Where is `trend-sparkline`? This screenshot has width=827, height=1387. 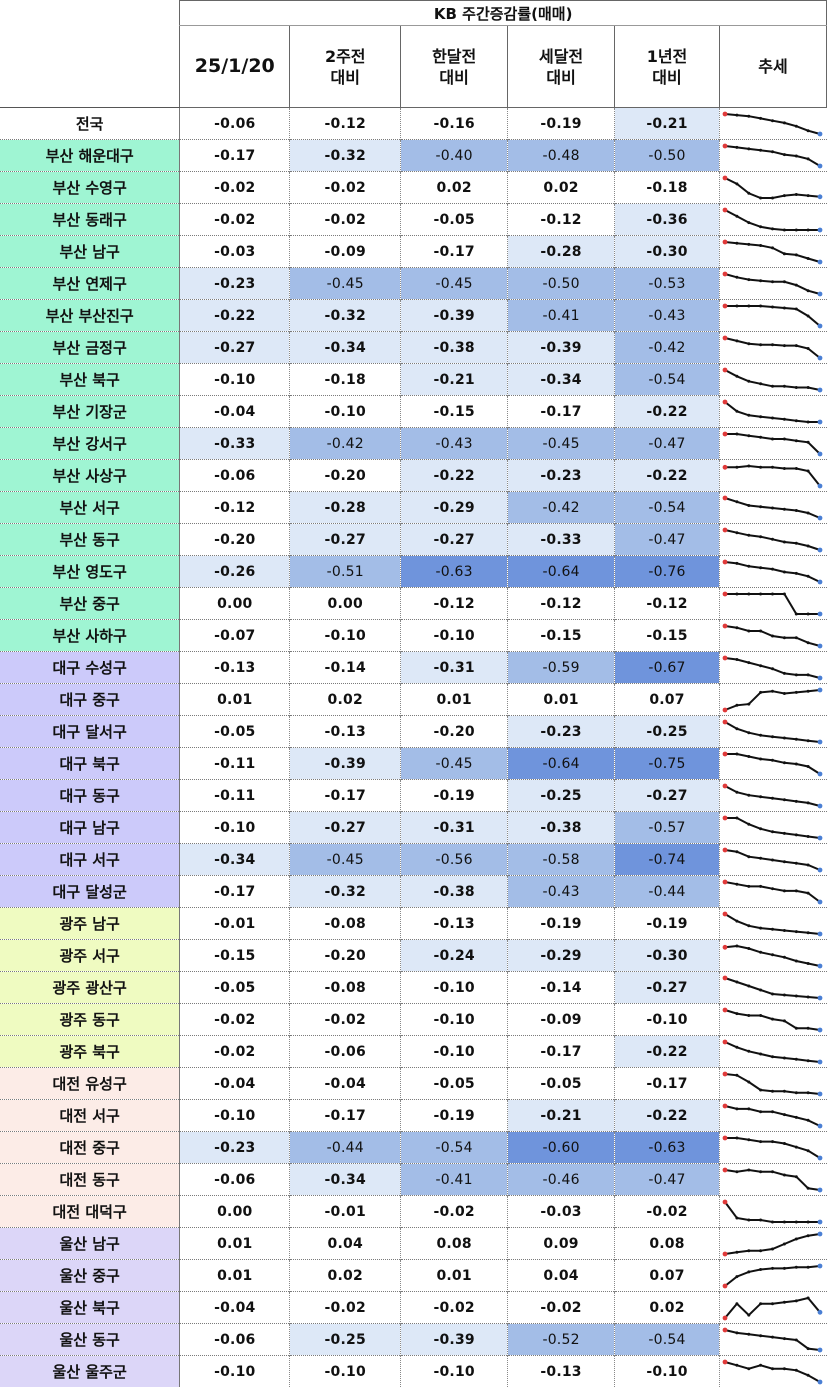
trend-sparkline is located at coordinates (772, 1212).